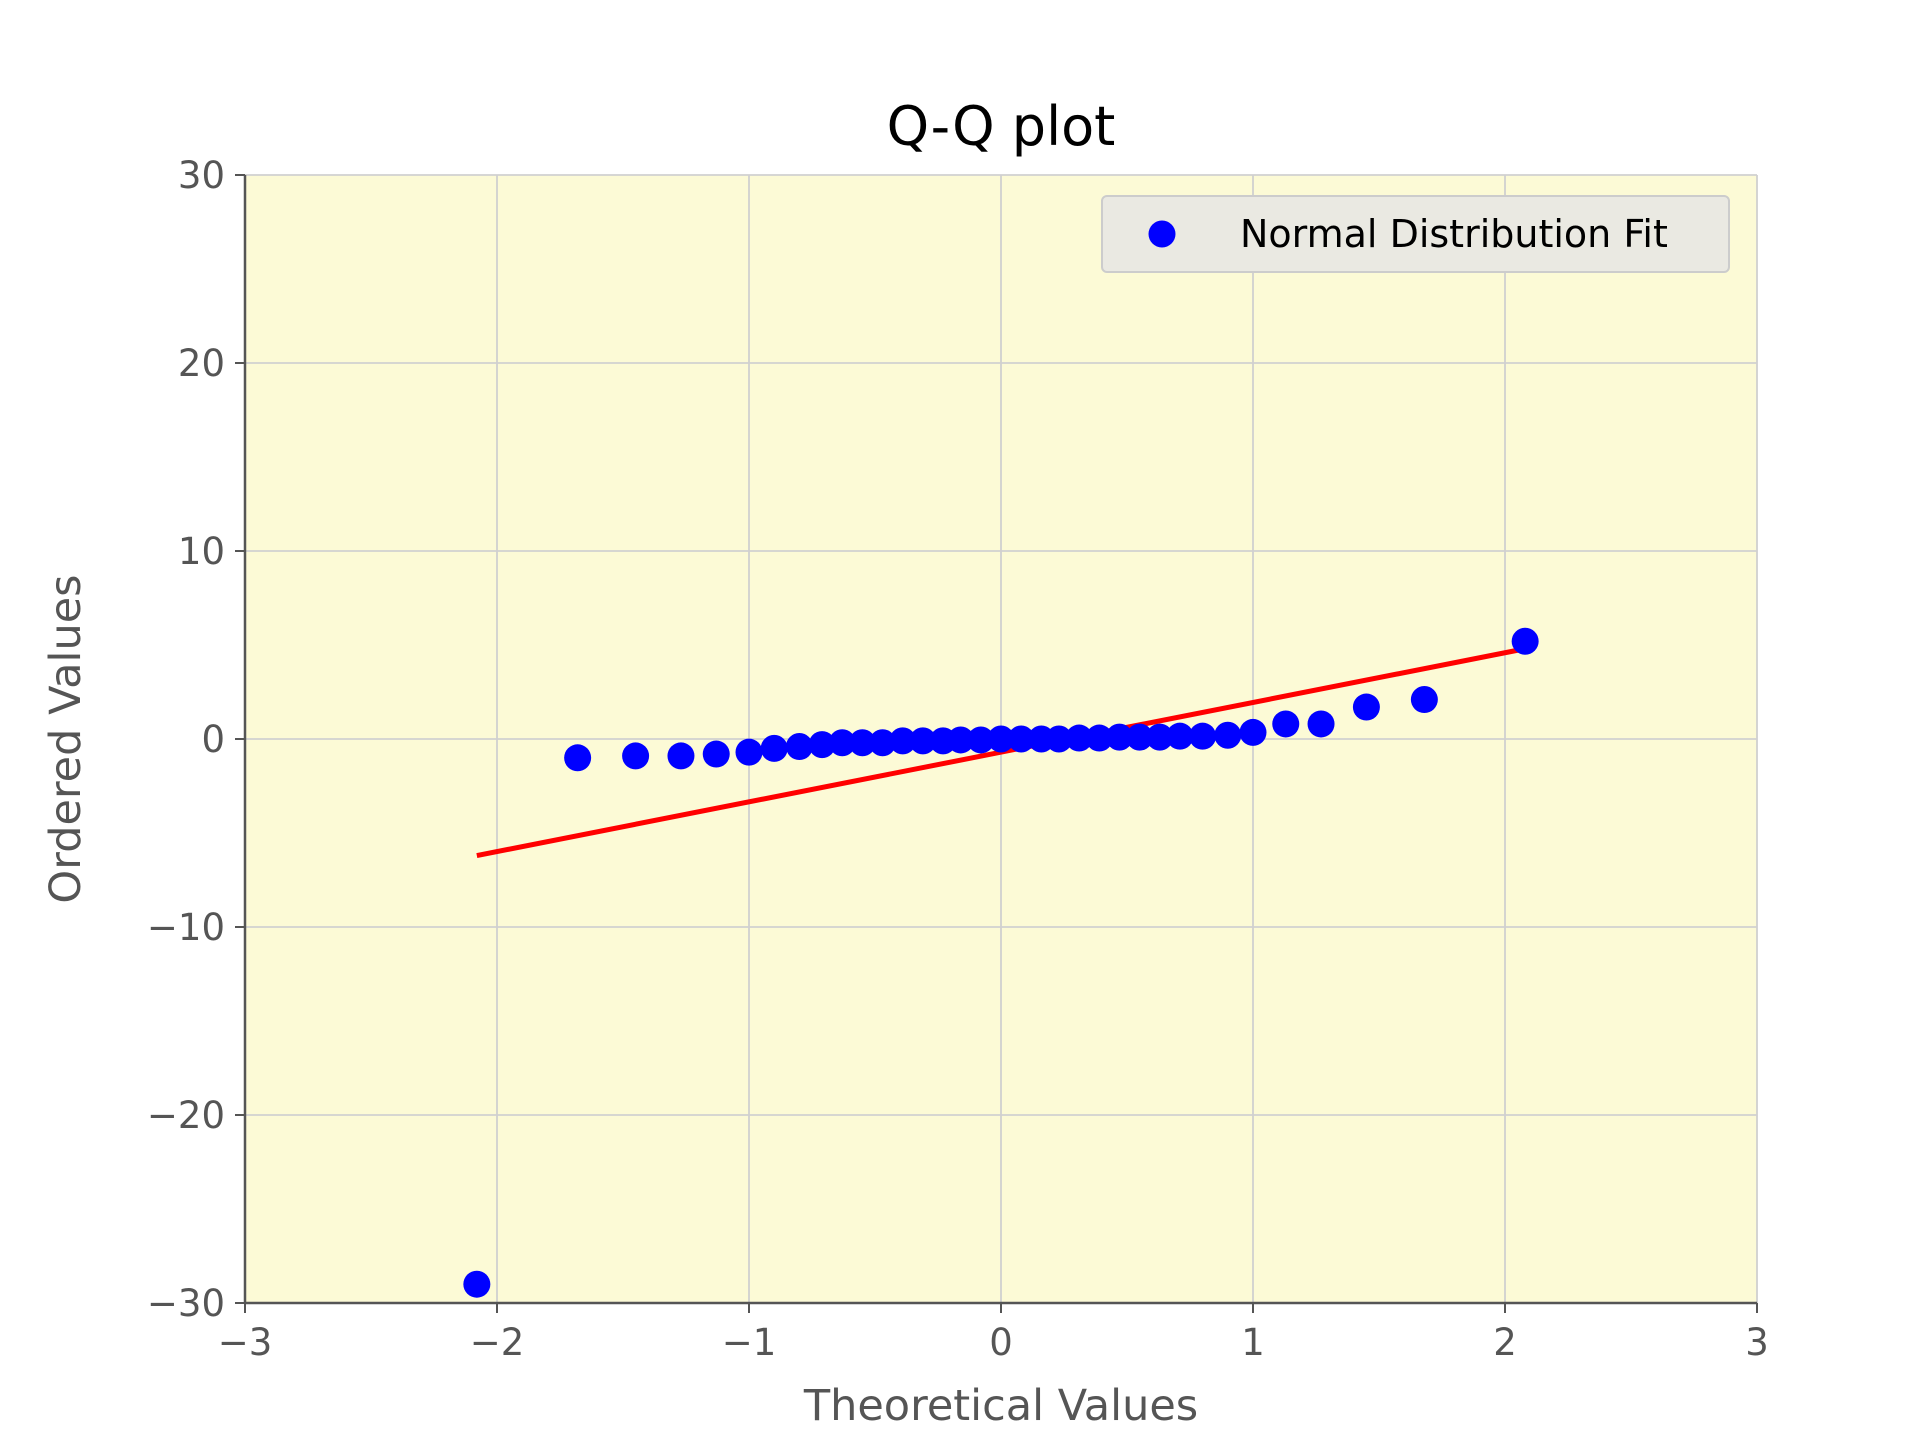  Describe the element at coordinates (497, 1342) in the screenshot. I see `x-tick-label: −2` at that location.